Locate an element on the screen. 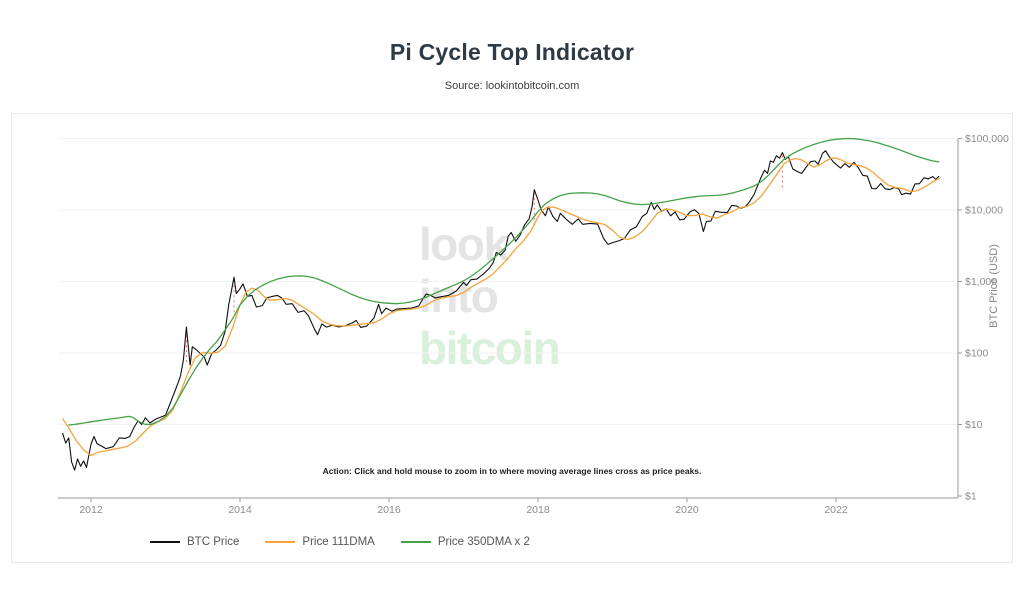  legend-label-price-111dma: Price 111DMA is located at coordinates (338, 542).